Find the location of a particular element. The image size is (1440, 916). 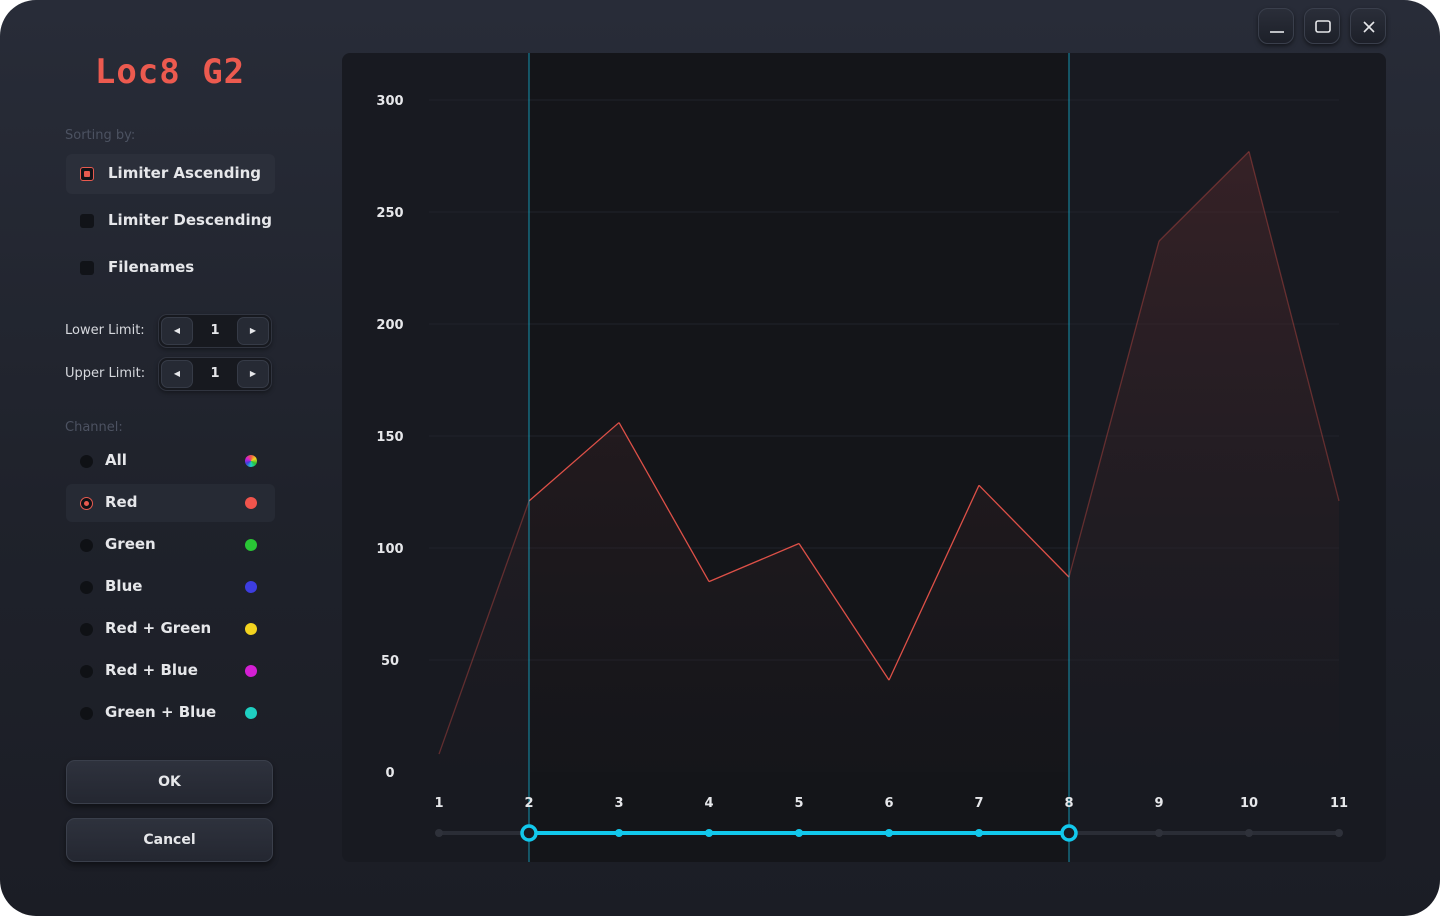

cancel-button: Cancel is located at coordinates (169, 840).